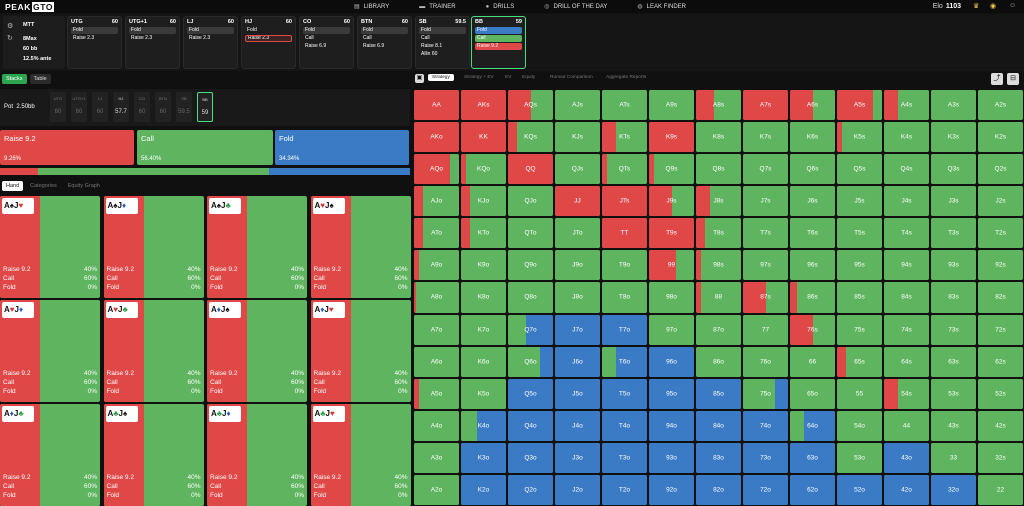 The width and height of the screenshot is (1024, 506). I want to click on hand-cell: T5s, so click(859, 233).